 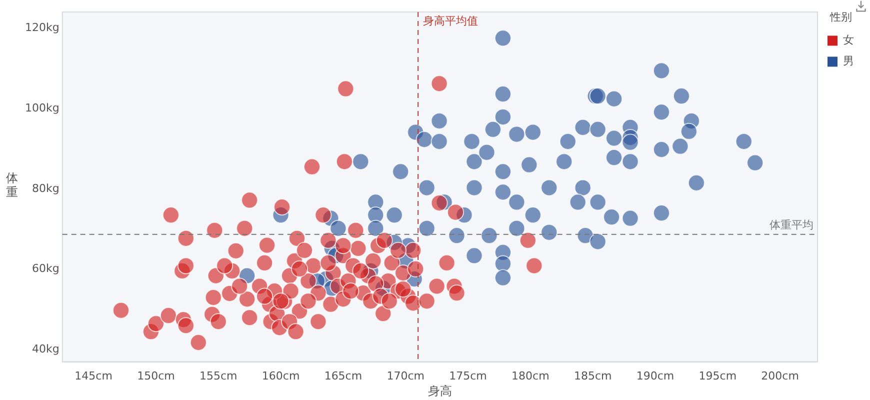 I want to click on y-tick-label: 120kg, so click(x=42, y=27).